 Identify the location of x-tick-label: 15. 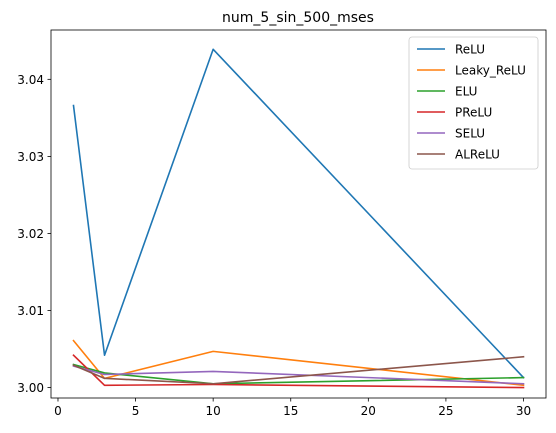
(290, 411).